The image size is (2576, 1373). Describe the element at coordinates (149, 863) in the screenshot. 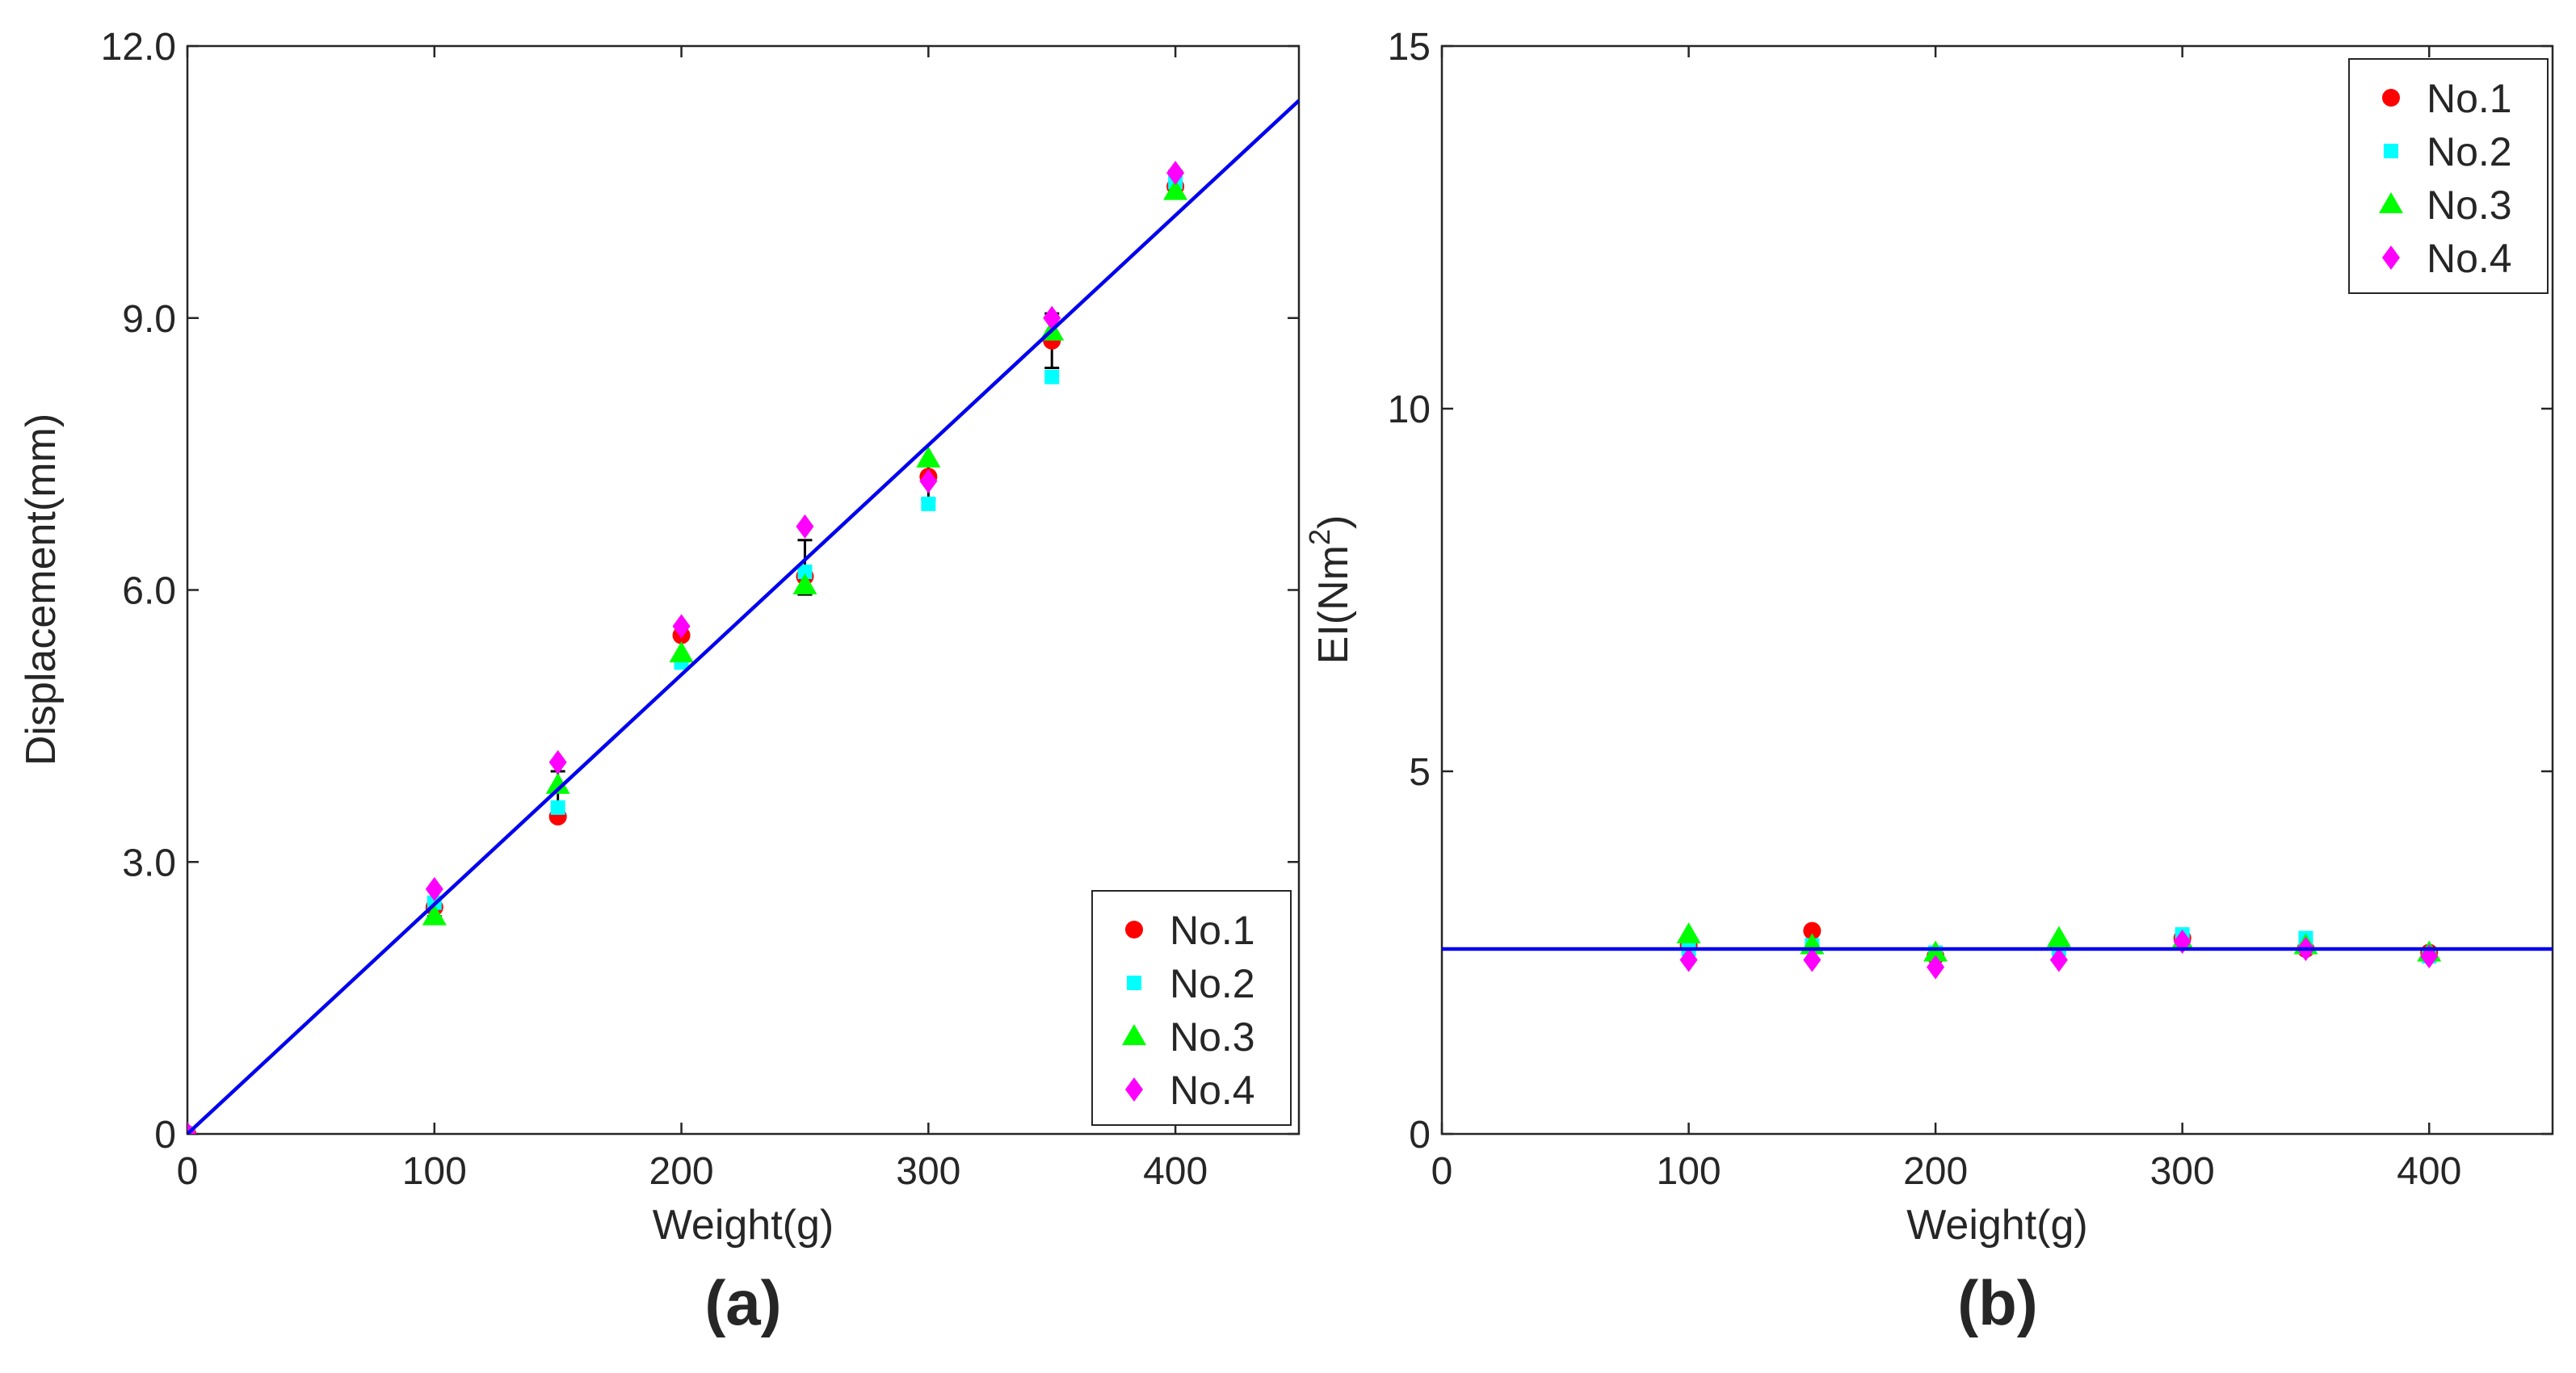

I see `y-tick-label: 3.0` at that location.